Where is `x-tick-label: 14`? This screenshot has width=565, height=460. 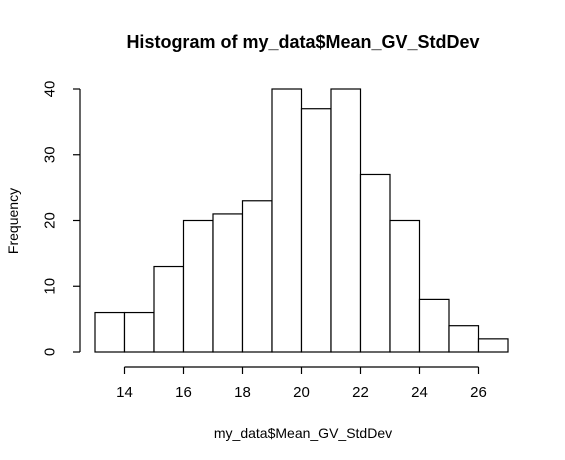
x-tick-label: 14 is located at coordinates (124, 392).